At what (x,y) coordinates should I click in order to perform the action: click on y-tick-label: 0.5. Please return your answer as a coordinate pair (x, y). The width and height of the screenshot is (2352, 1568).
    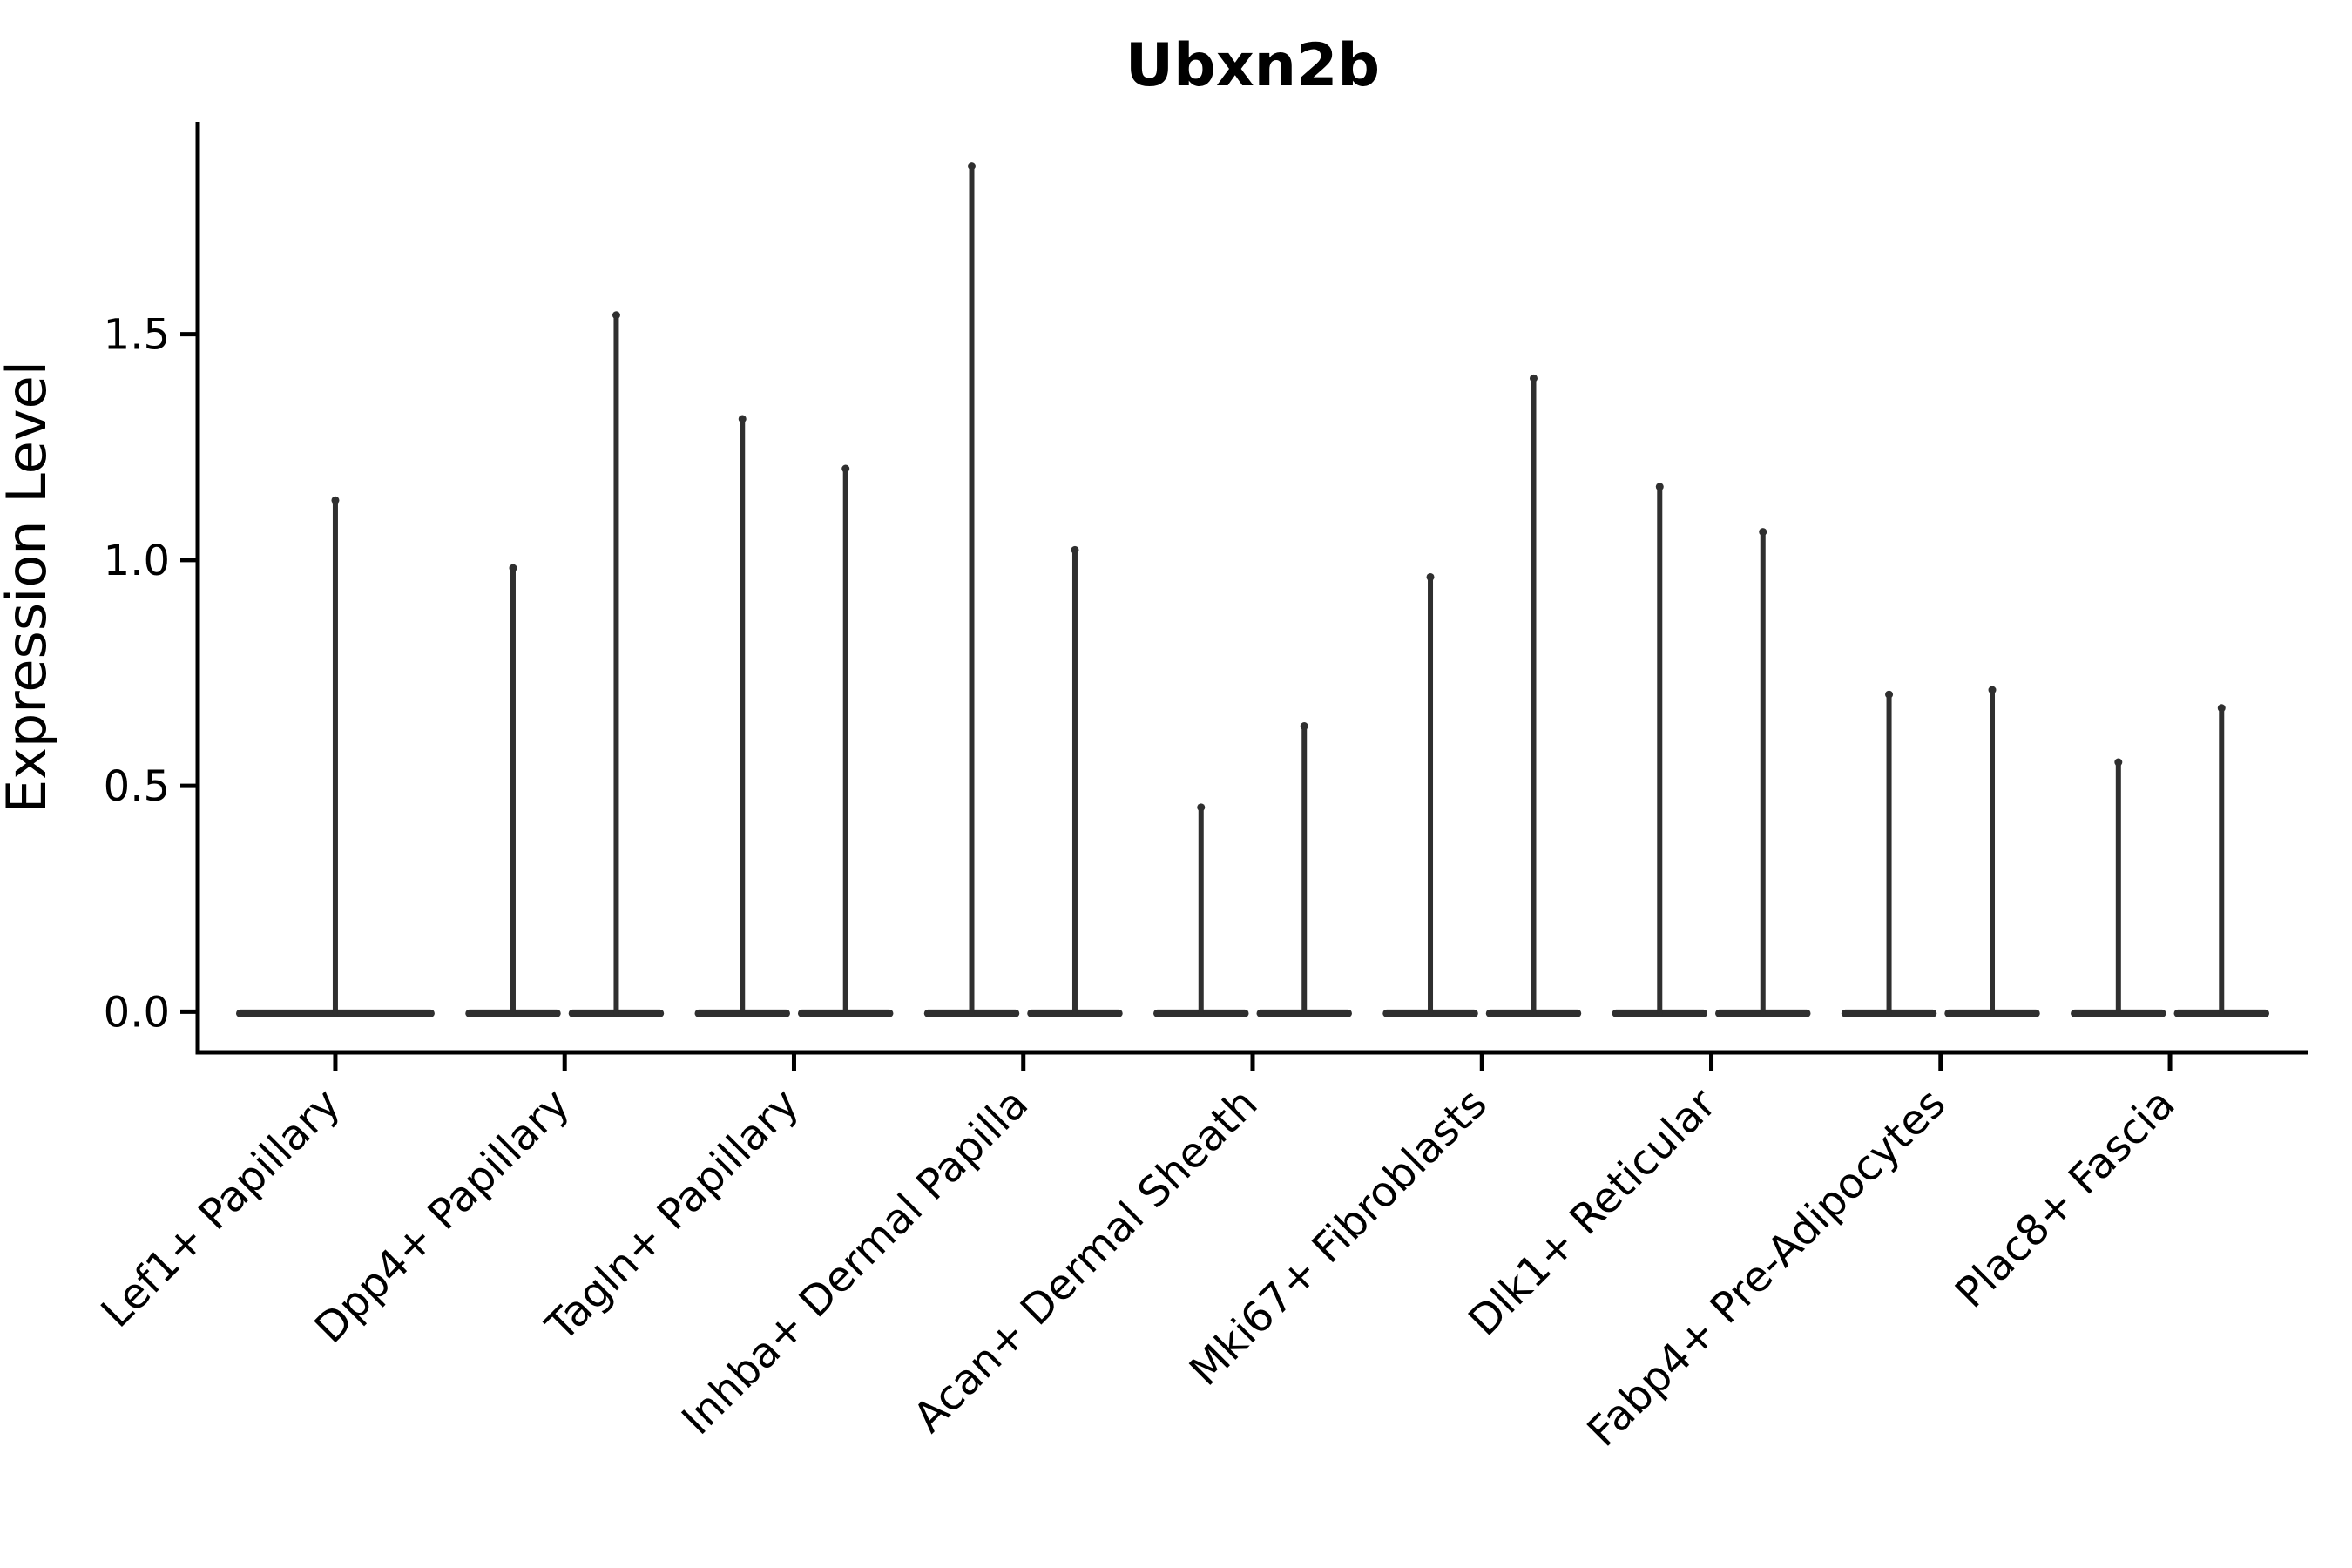
    Looking at the image, I should click on (137, 786).